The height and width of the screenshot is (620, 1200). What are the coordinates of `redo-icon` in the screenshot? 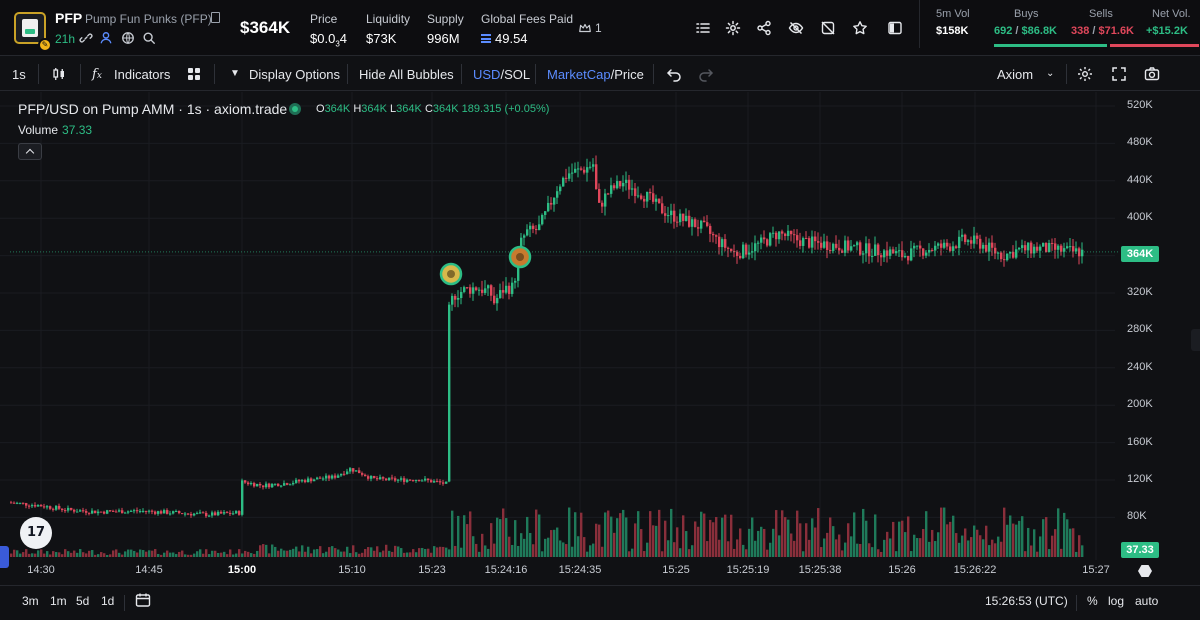 It's located at (706, 74).